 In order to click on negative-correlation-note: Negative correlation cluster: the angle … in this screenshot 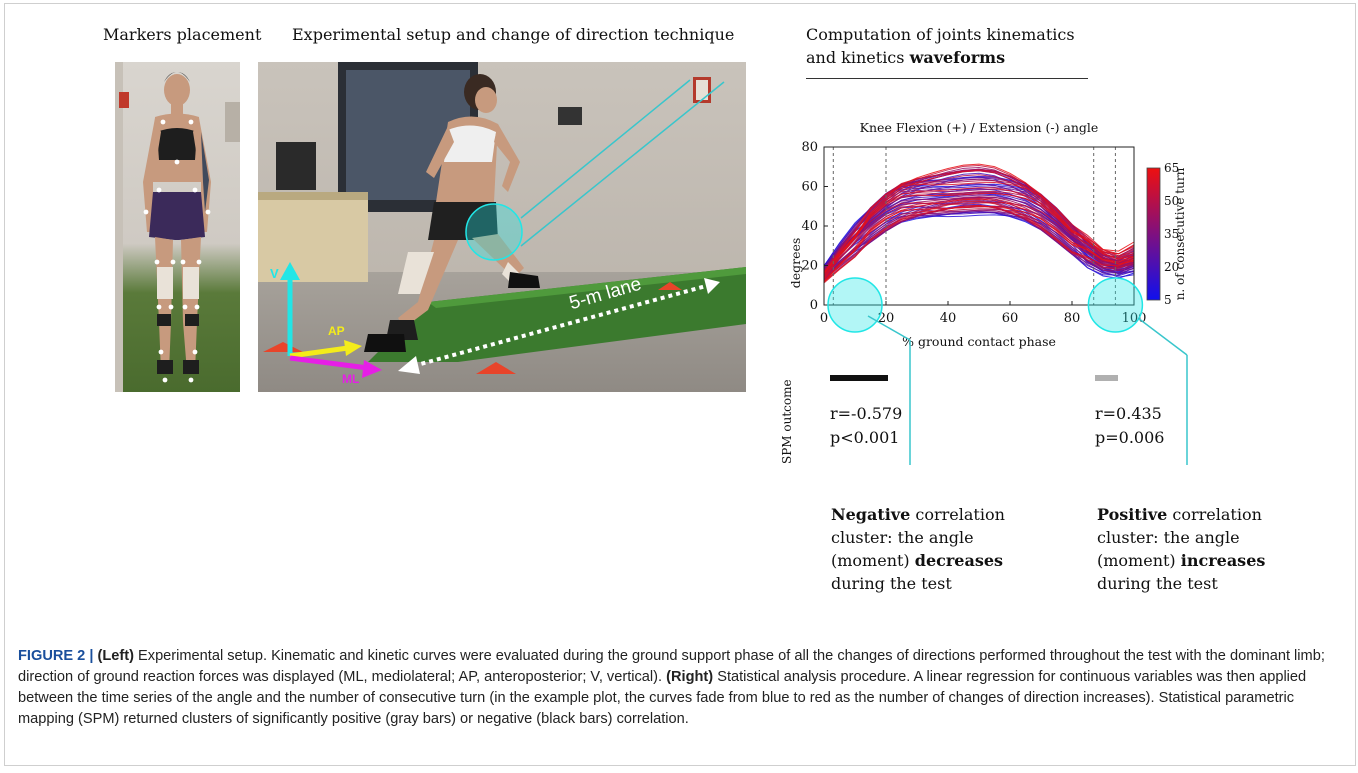, I will do `click(918, 549)`.